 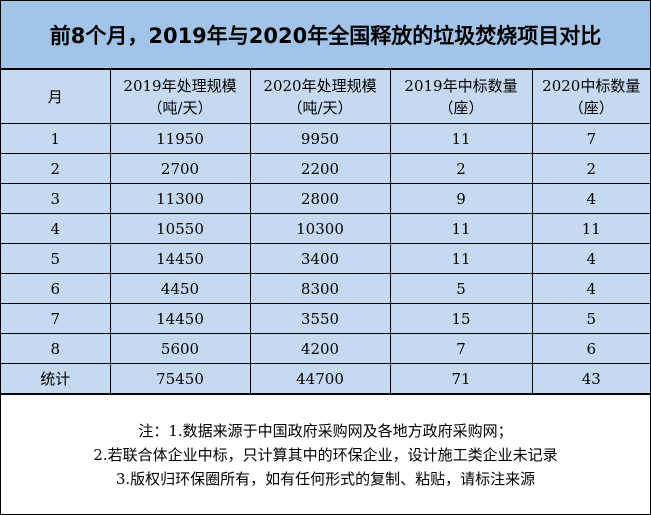 I want to click on header-2020-capacity: 2020年处理规模 （吨/天）, so click(x=320, y=96).